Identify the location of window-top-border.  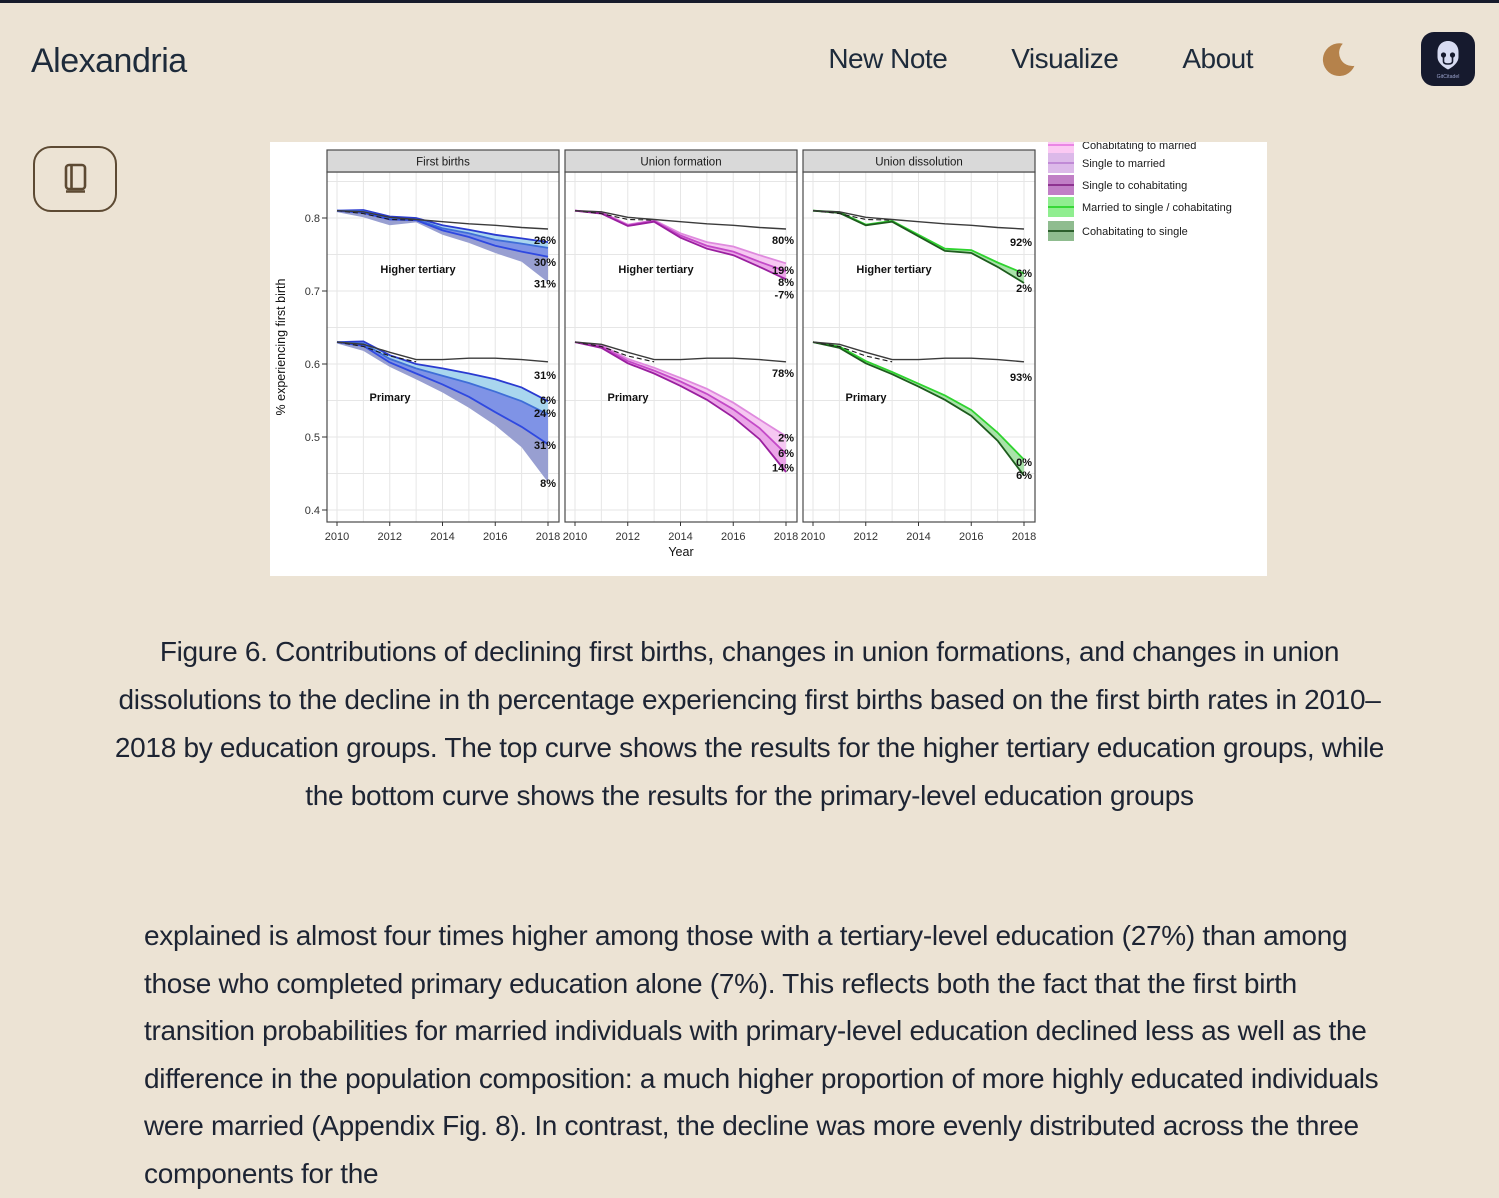
(749, 1).